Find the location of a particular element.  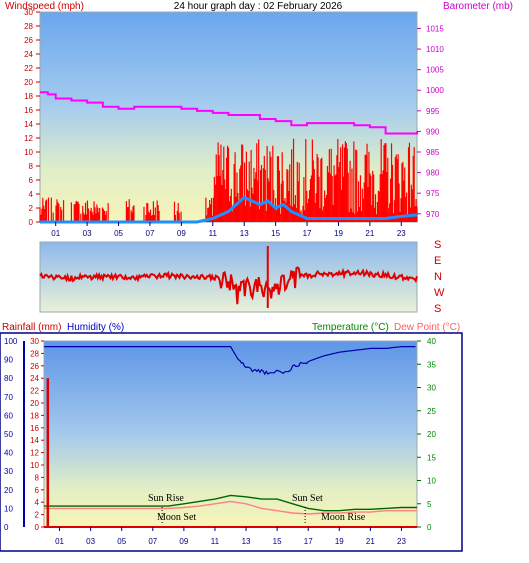

sunset-label: Sun Set is located at coordinates (307, 498).